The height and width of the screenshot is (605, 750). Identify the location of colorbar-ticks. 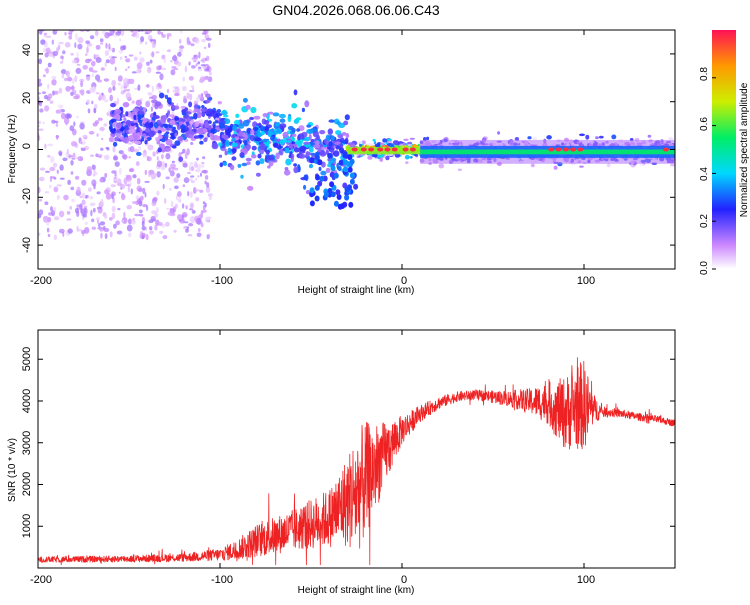
(714, 173).